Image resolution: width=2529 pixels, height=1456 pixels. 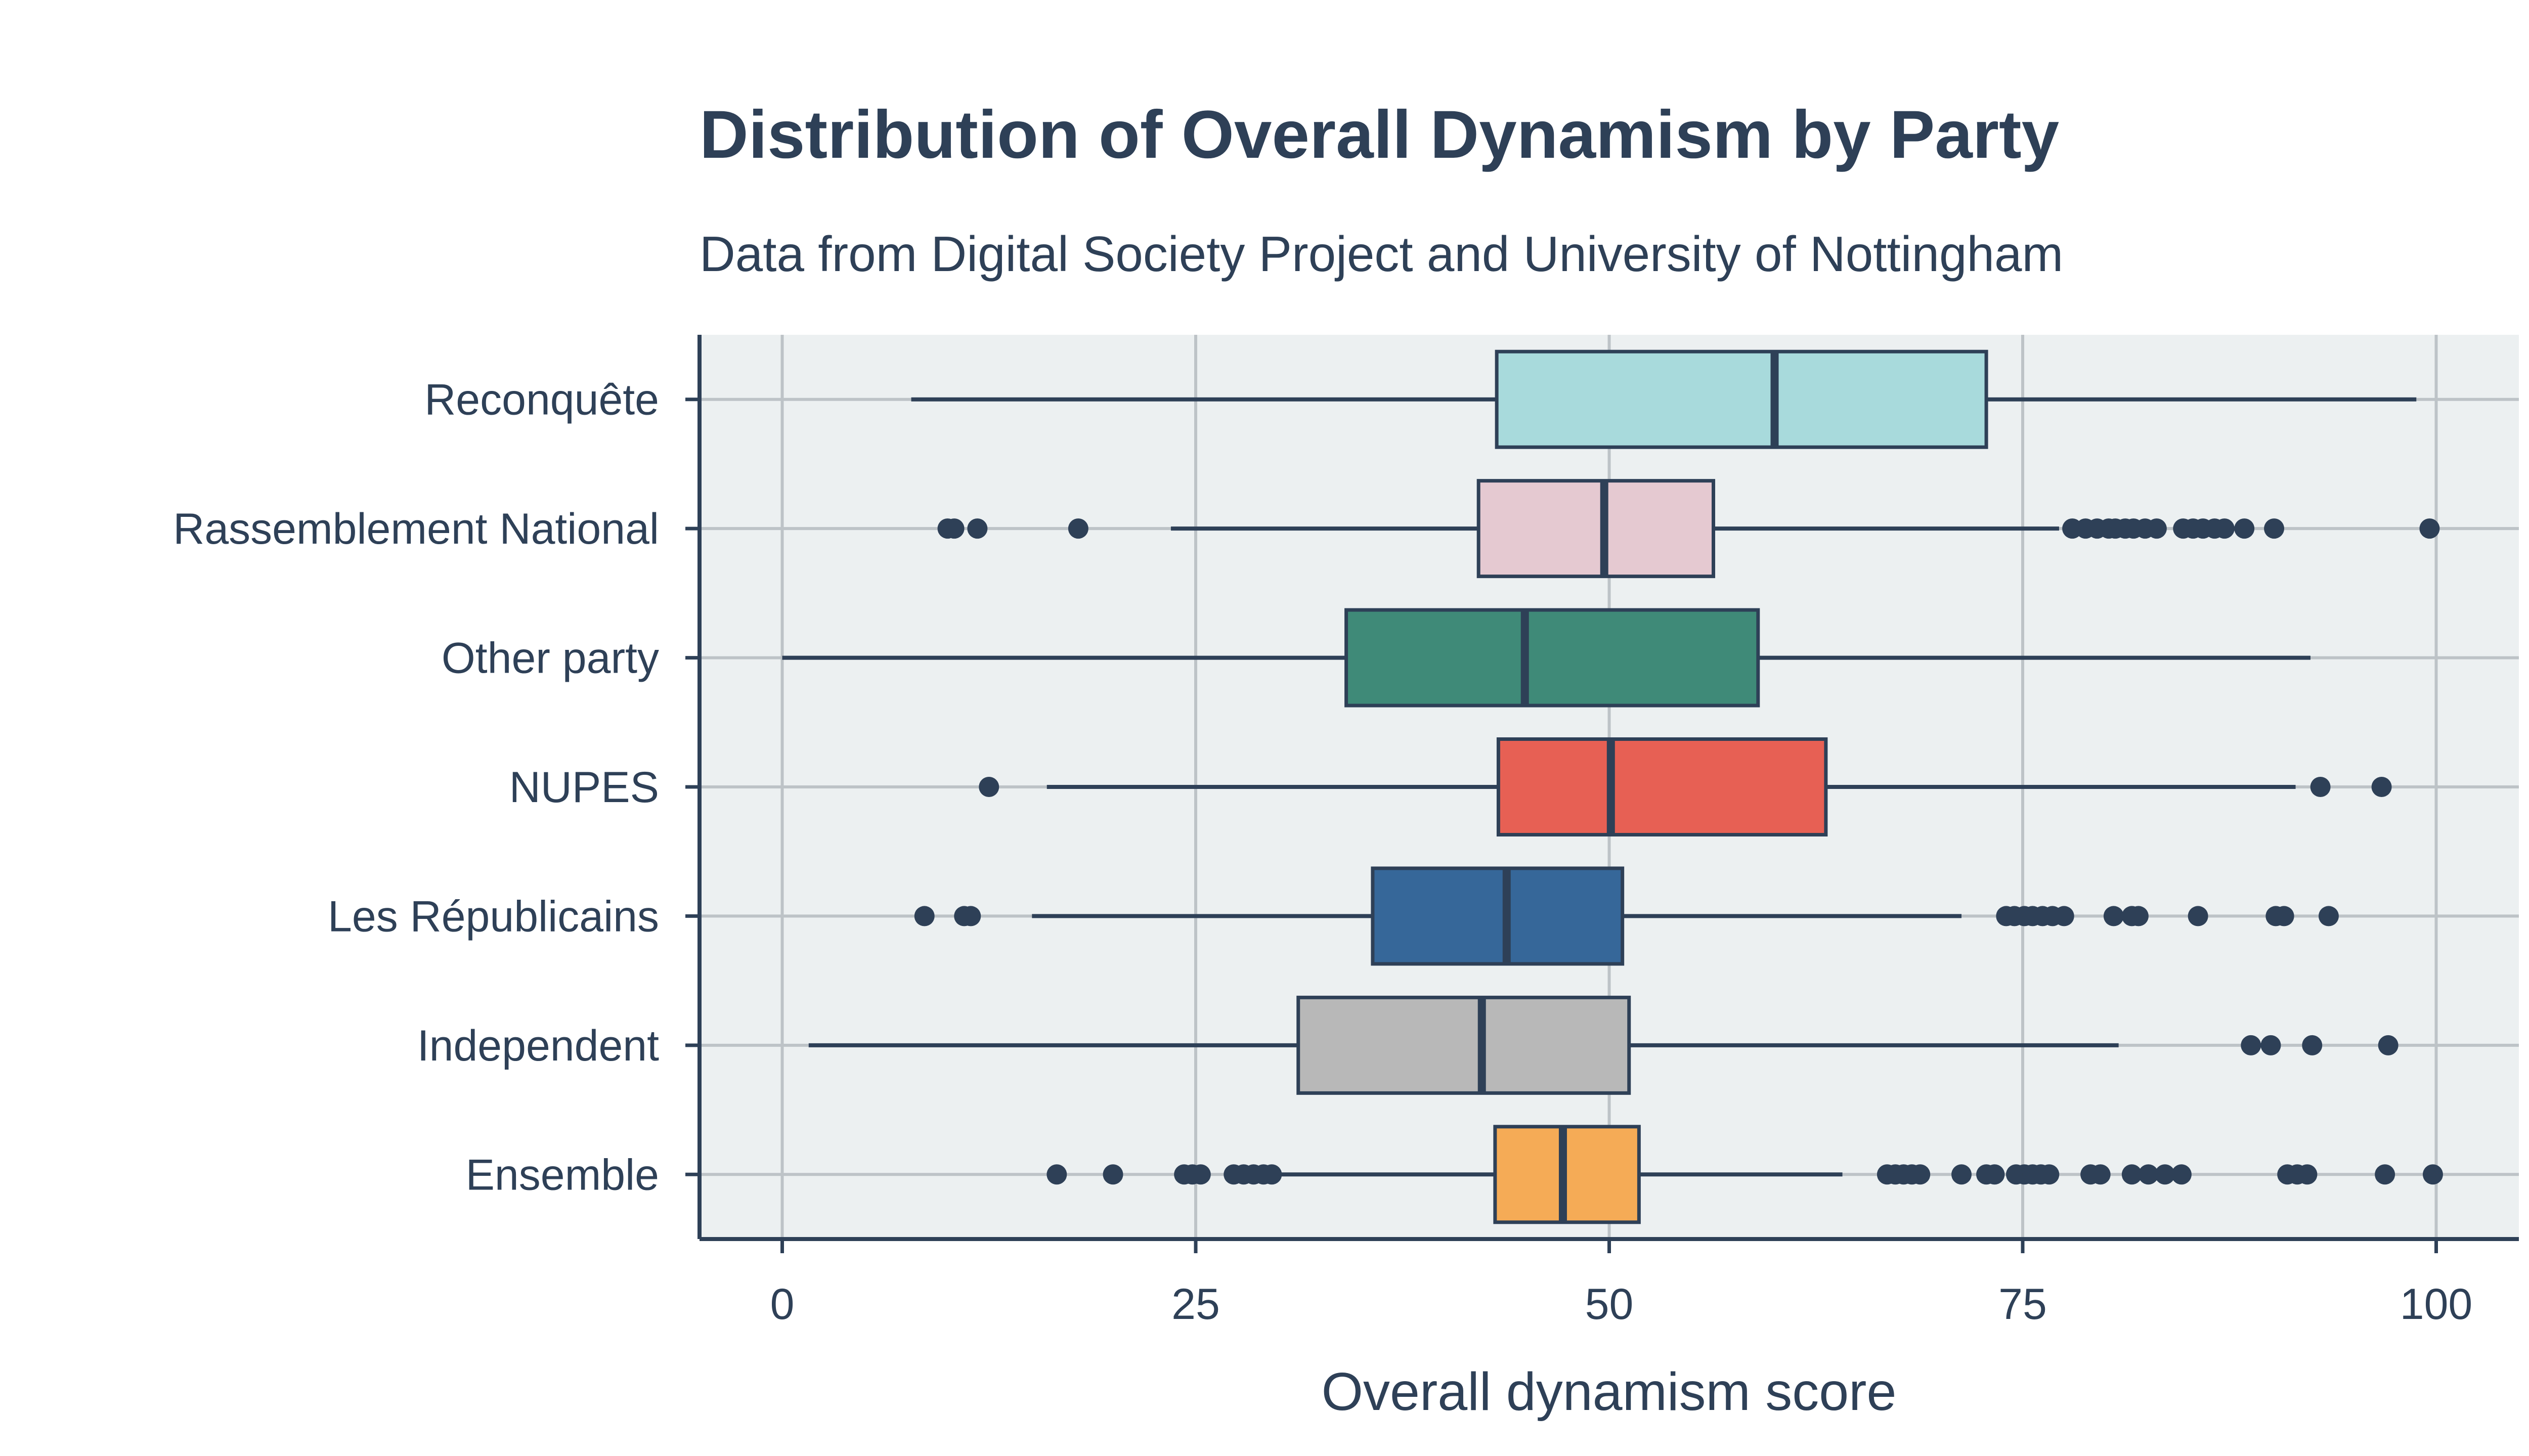 What do you see at coordinates (782, 1304) in the screenshot?
I see `x-tick-label: 0` at bounding box center [782, 1304].